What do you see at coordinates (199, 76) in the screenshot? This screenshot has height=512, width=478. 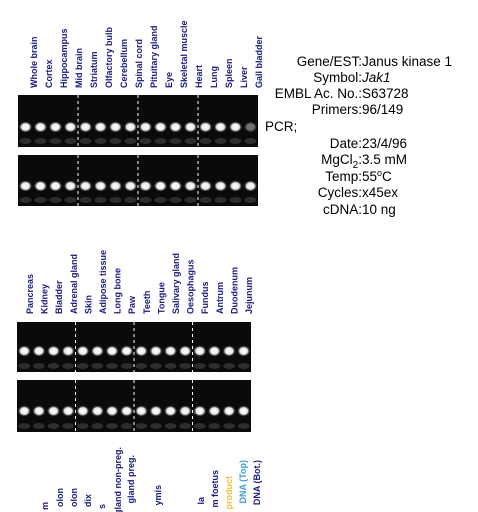 I see `lane-label: Heart` at bounding box center [199, 76].